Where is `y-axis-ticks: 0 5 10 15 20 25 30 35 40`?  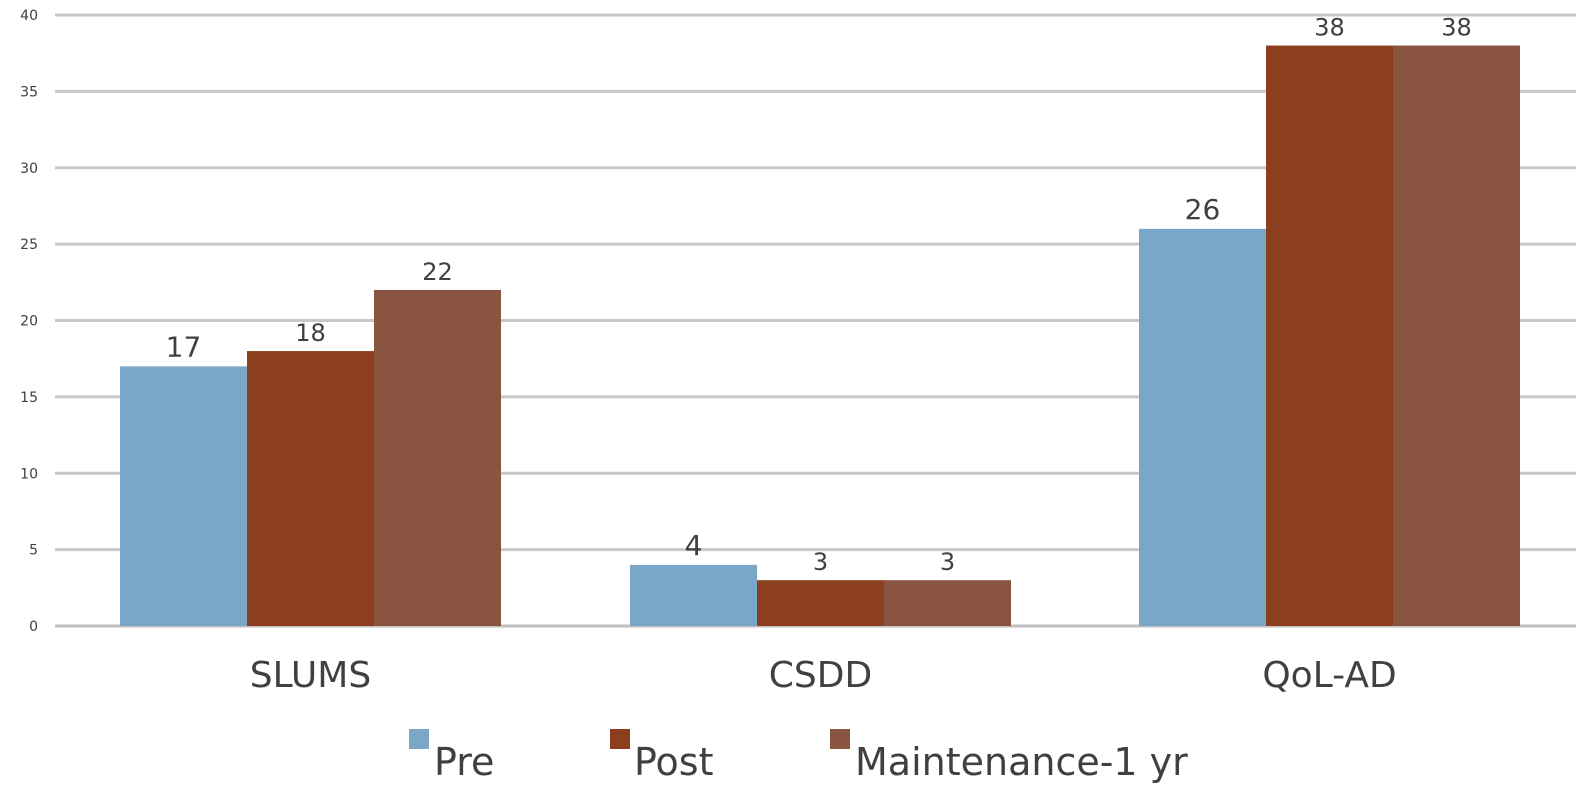 y-axis-ticks: 0 5 10 15 20 25 30 35 40 is located at coordinates (29, 321).